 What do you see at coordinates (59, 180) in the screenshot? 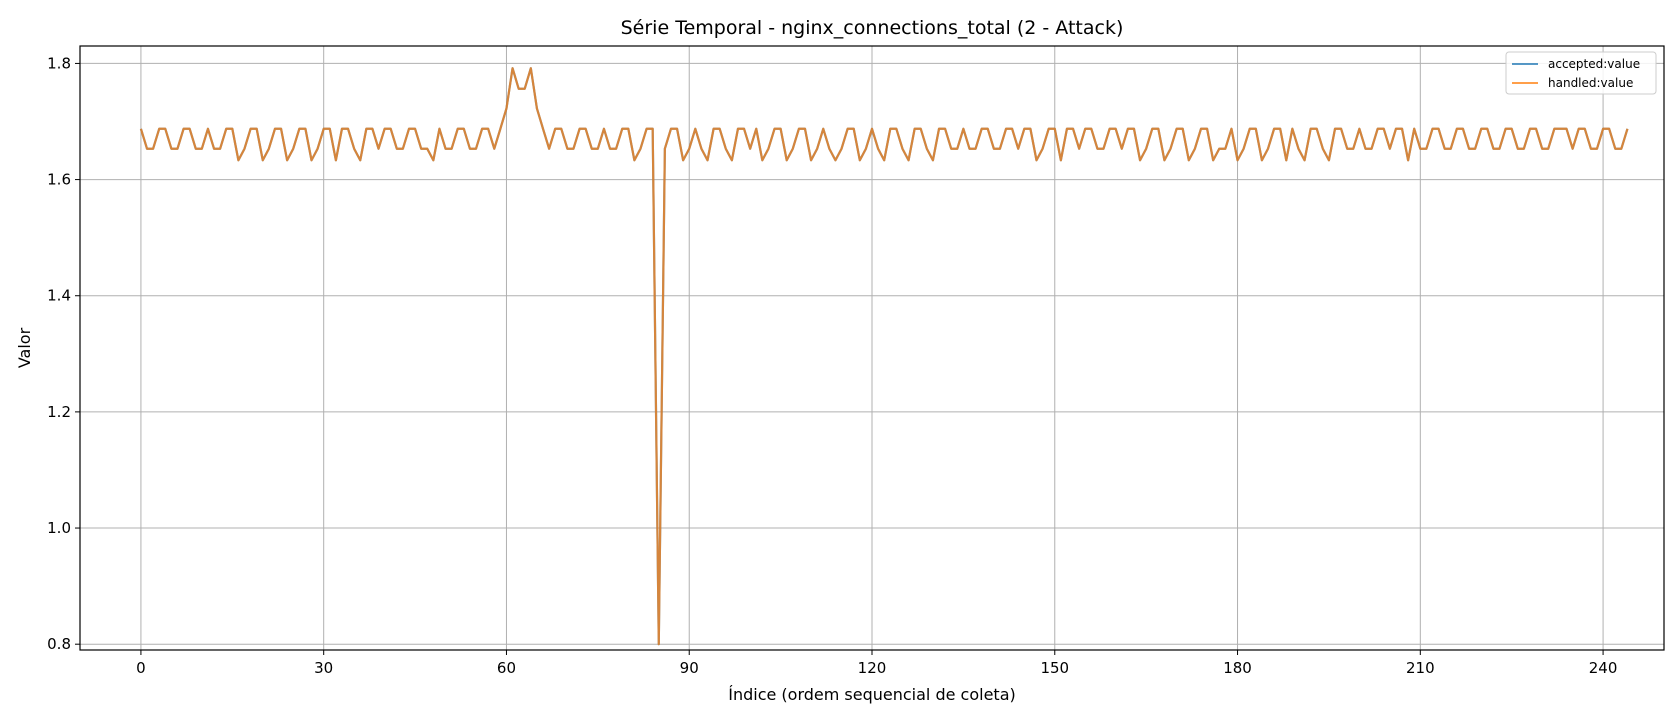
I see `y-tick-label: 1.6` at bounding box center [59, 180].